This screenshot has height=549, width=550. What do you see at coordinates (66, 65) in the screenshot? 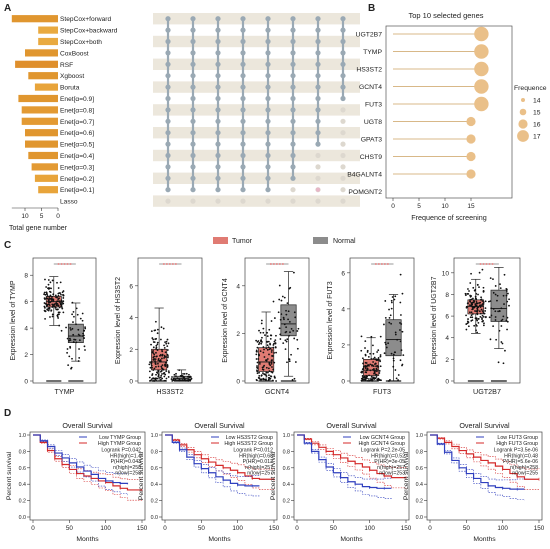
I see `bar-label: RSF` at bounding box center [66, 65].